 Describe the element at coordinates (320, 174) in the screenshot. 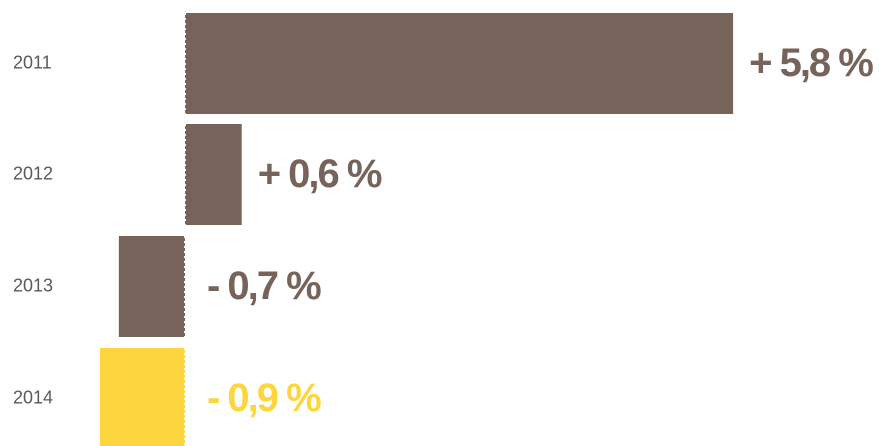

I see `value-label: + 0,6 %` at that location.